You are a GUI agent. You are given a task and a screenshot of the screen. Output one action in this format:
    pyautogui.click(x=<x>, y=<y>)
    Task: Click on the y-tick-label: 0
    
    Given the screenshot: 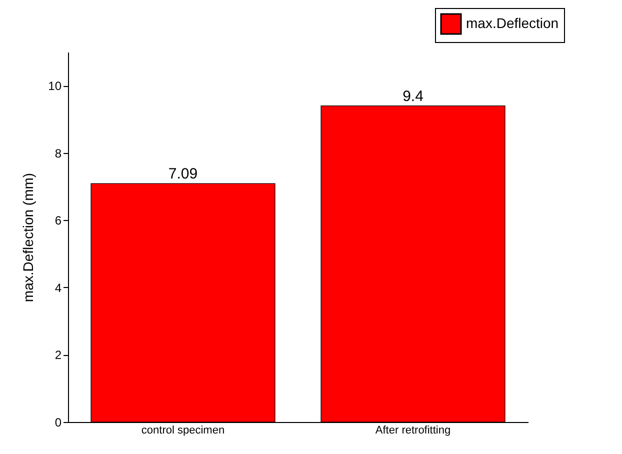 What is the action you would take?
    pyautogui.click(x=58, y=423)
    